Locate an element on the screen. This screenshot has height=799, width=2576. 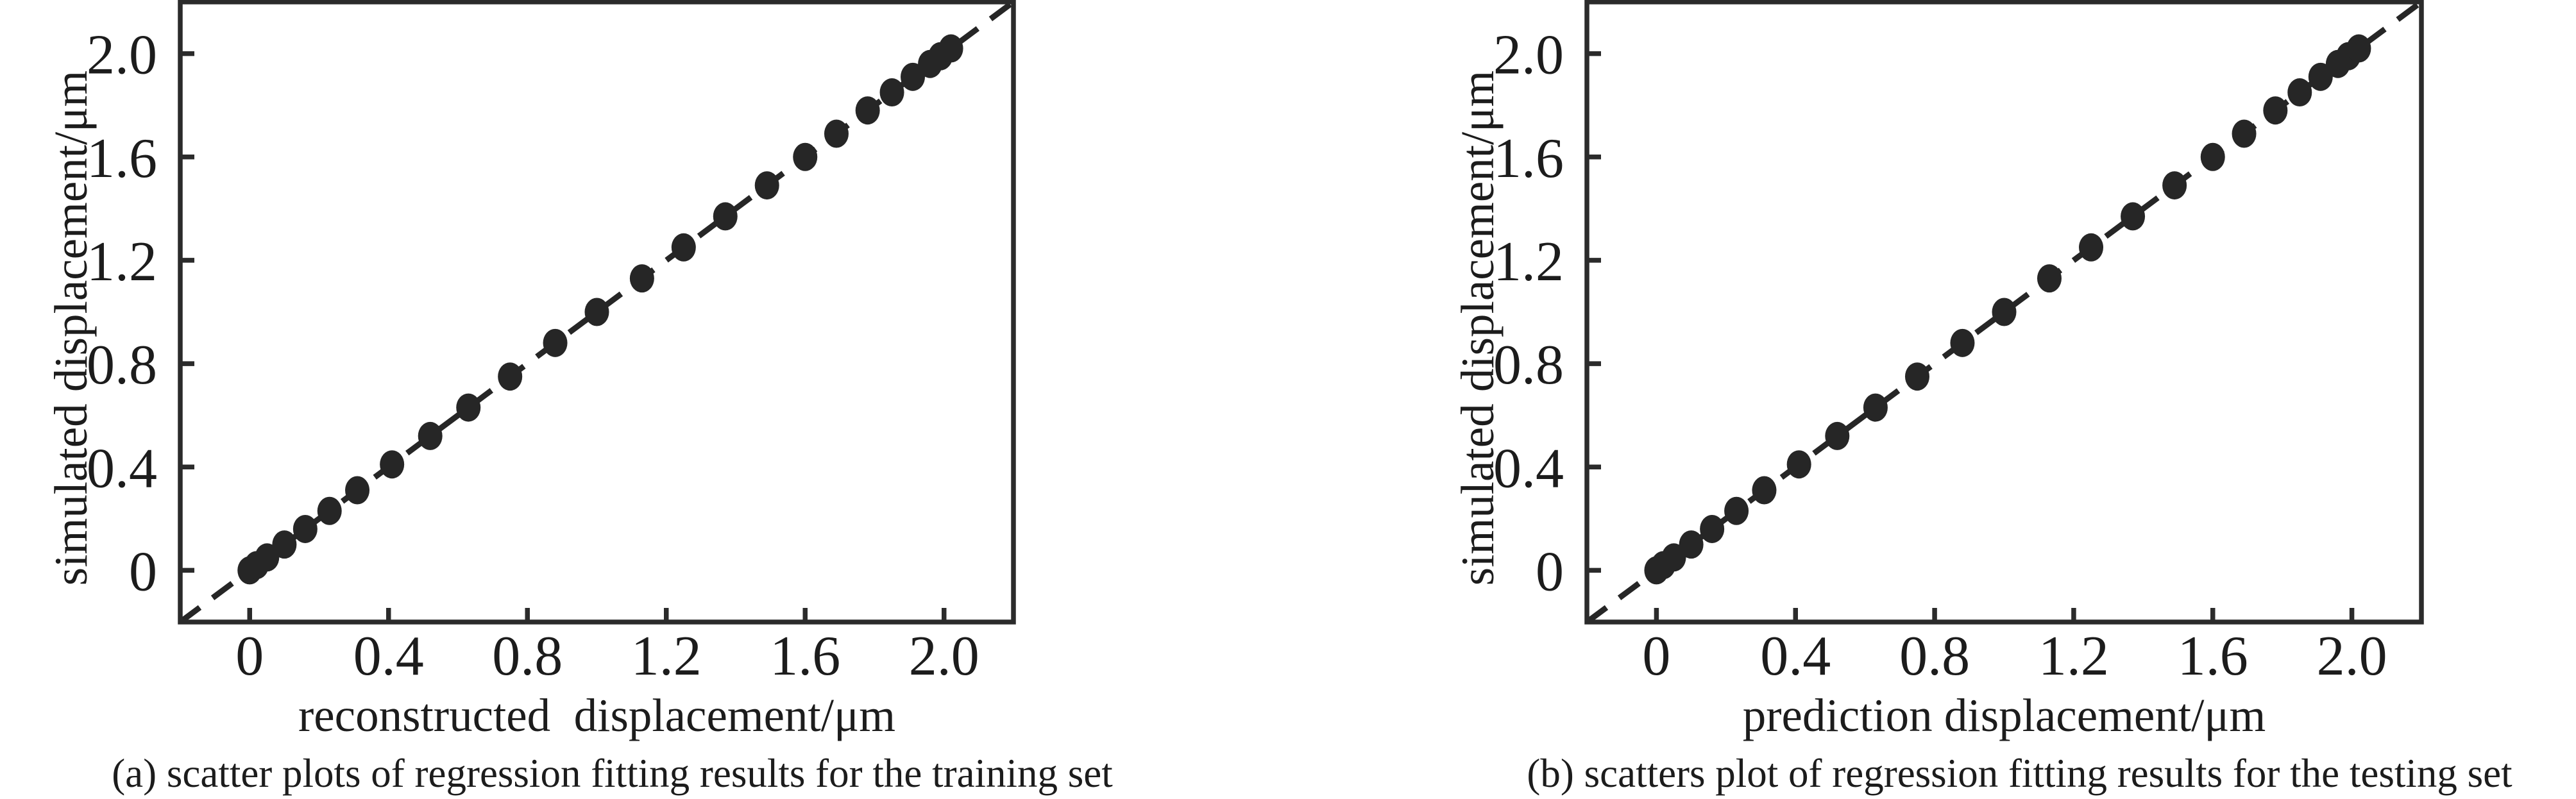
x-axis-label: prediction displacement/μm is located at coordinates (2004, 715).